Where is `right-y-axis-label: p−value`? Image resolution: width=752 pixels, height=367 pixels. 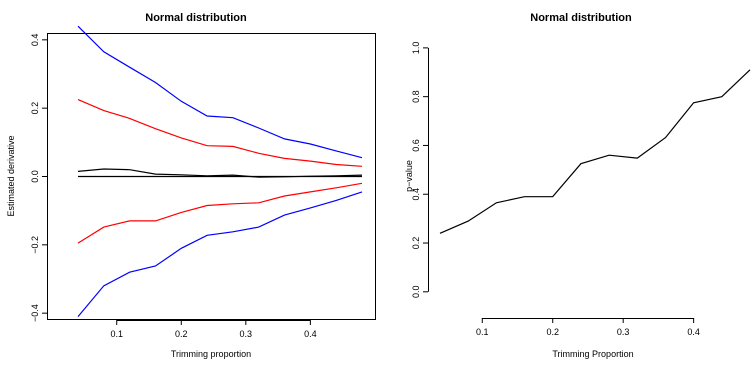
right-y-axis-label: p−value is located at coordinates (409, 176).